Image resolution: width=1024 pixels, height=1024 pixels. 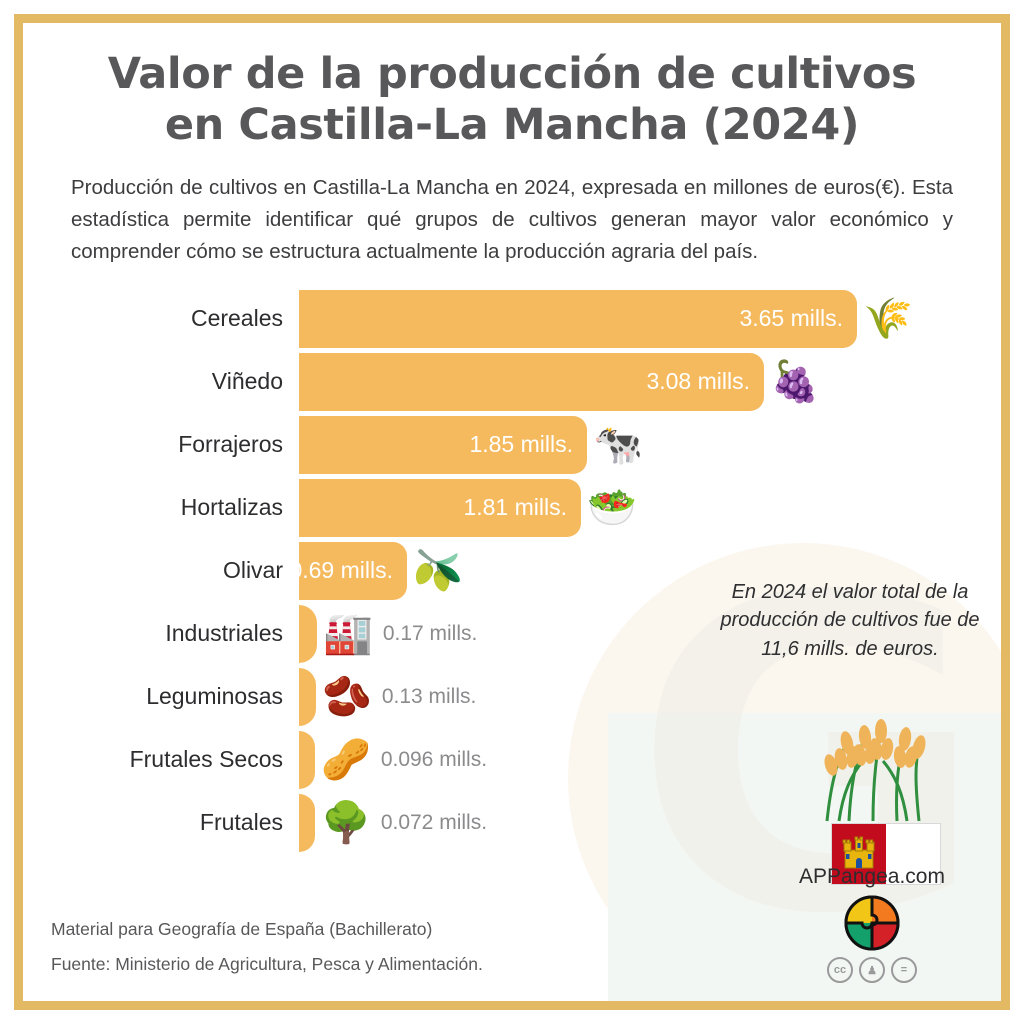 I want to click on cc-by-icon: ♟, so click(x=872, y=970).